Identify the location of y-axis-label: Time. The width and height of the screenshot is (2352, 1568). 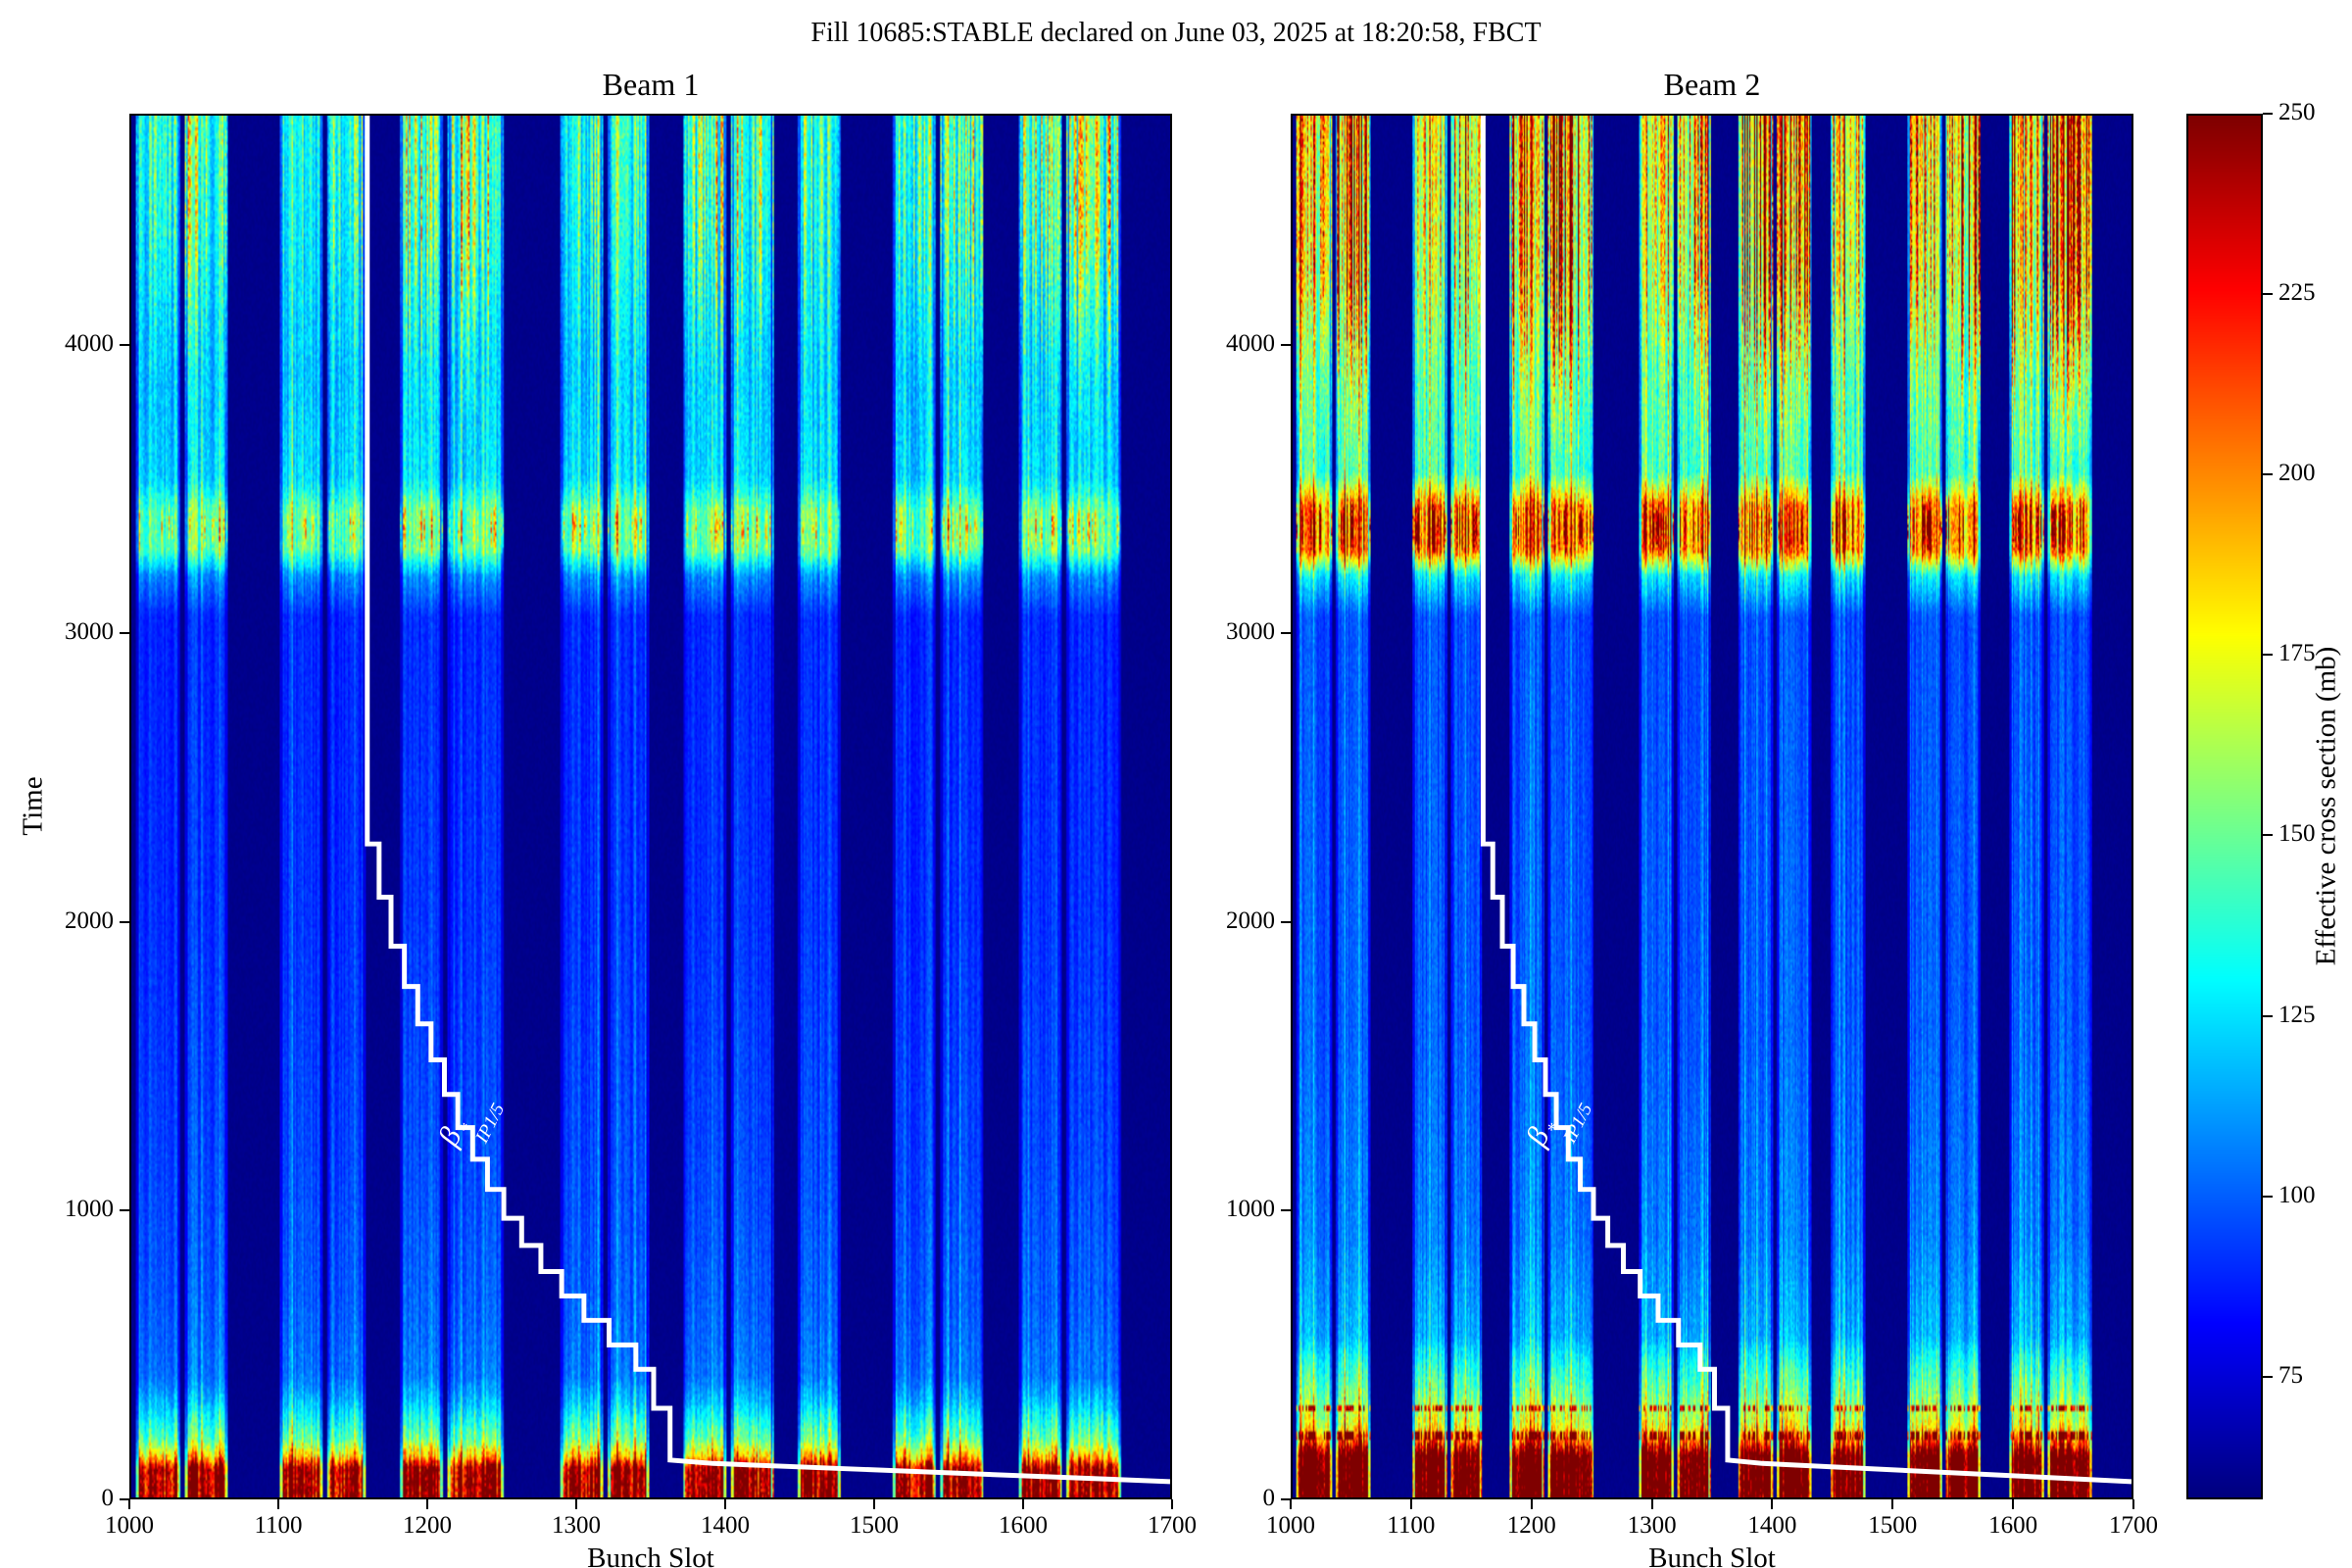
(33, 806).